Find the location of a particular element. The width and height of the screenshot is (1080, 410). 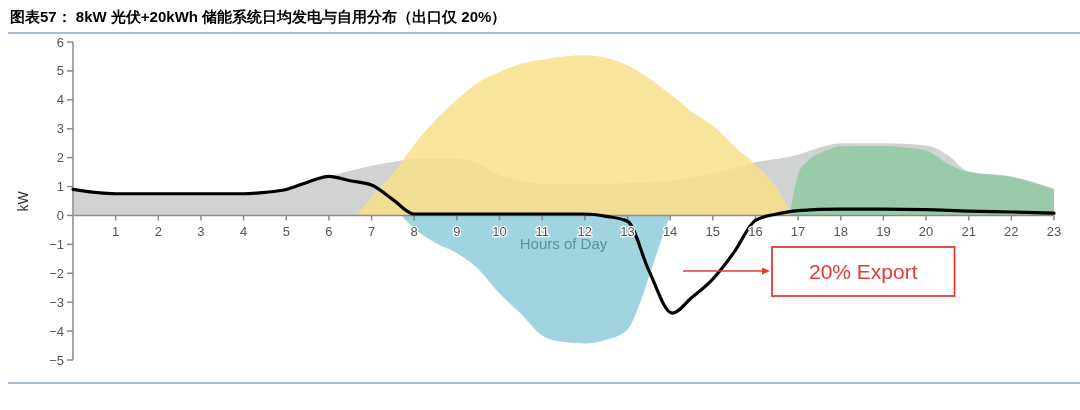

x-tick-label: 19 is located at coordinates (883, 232).